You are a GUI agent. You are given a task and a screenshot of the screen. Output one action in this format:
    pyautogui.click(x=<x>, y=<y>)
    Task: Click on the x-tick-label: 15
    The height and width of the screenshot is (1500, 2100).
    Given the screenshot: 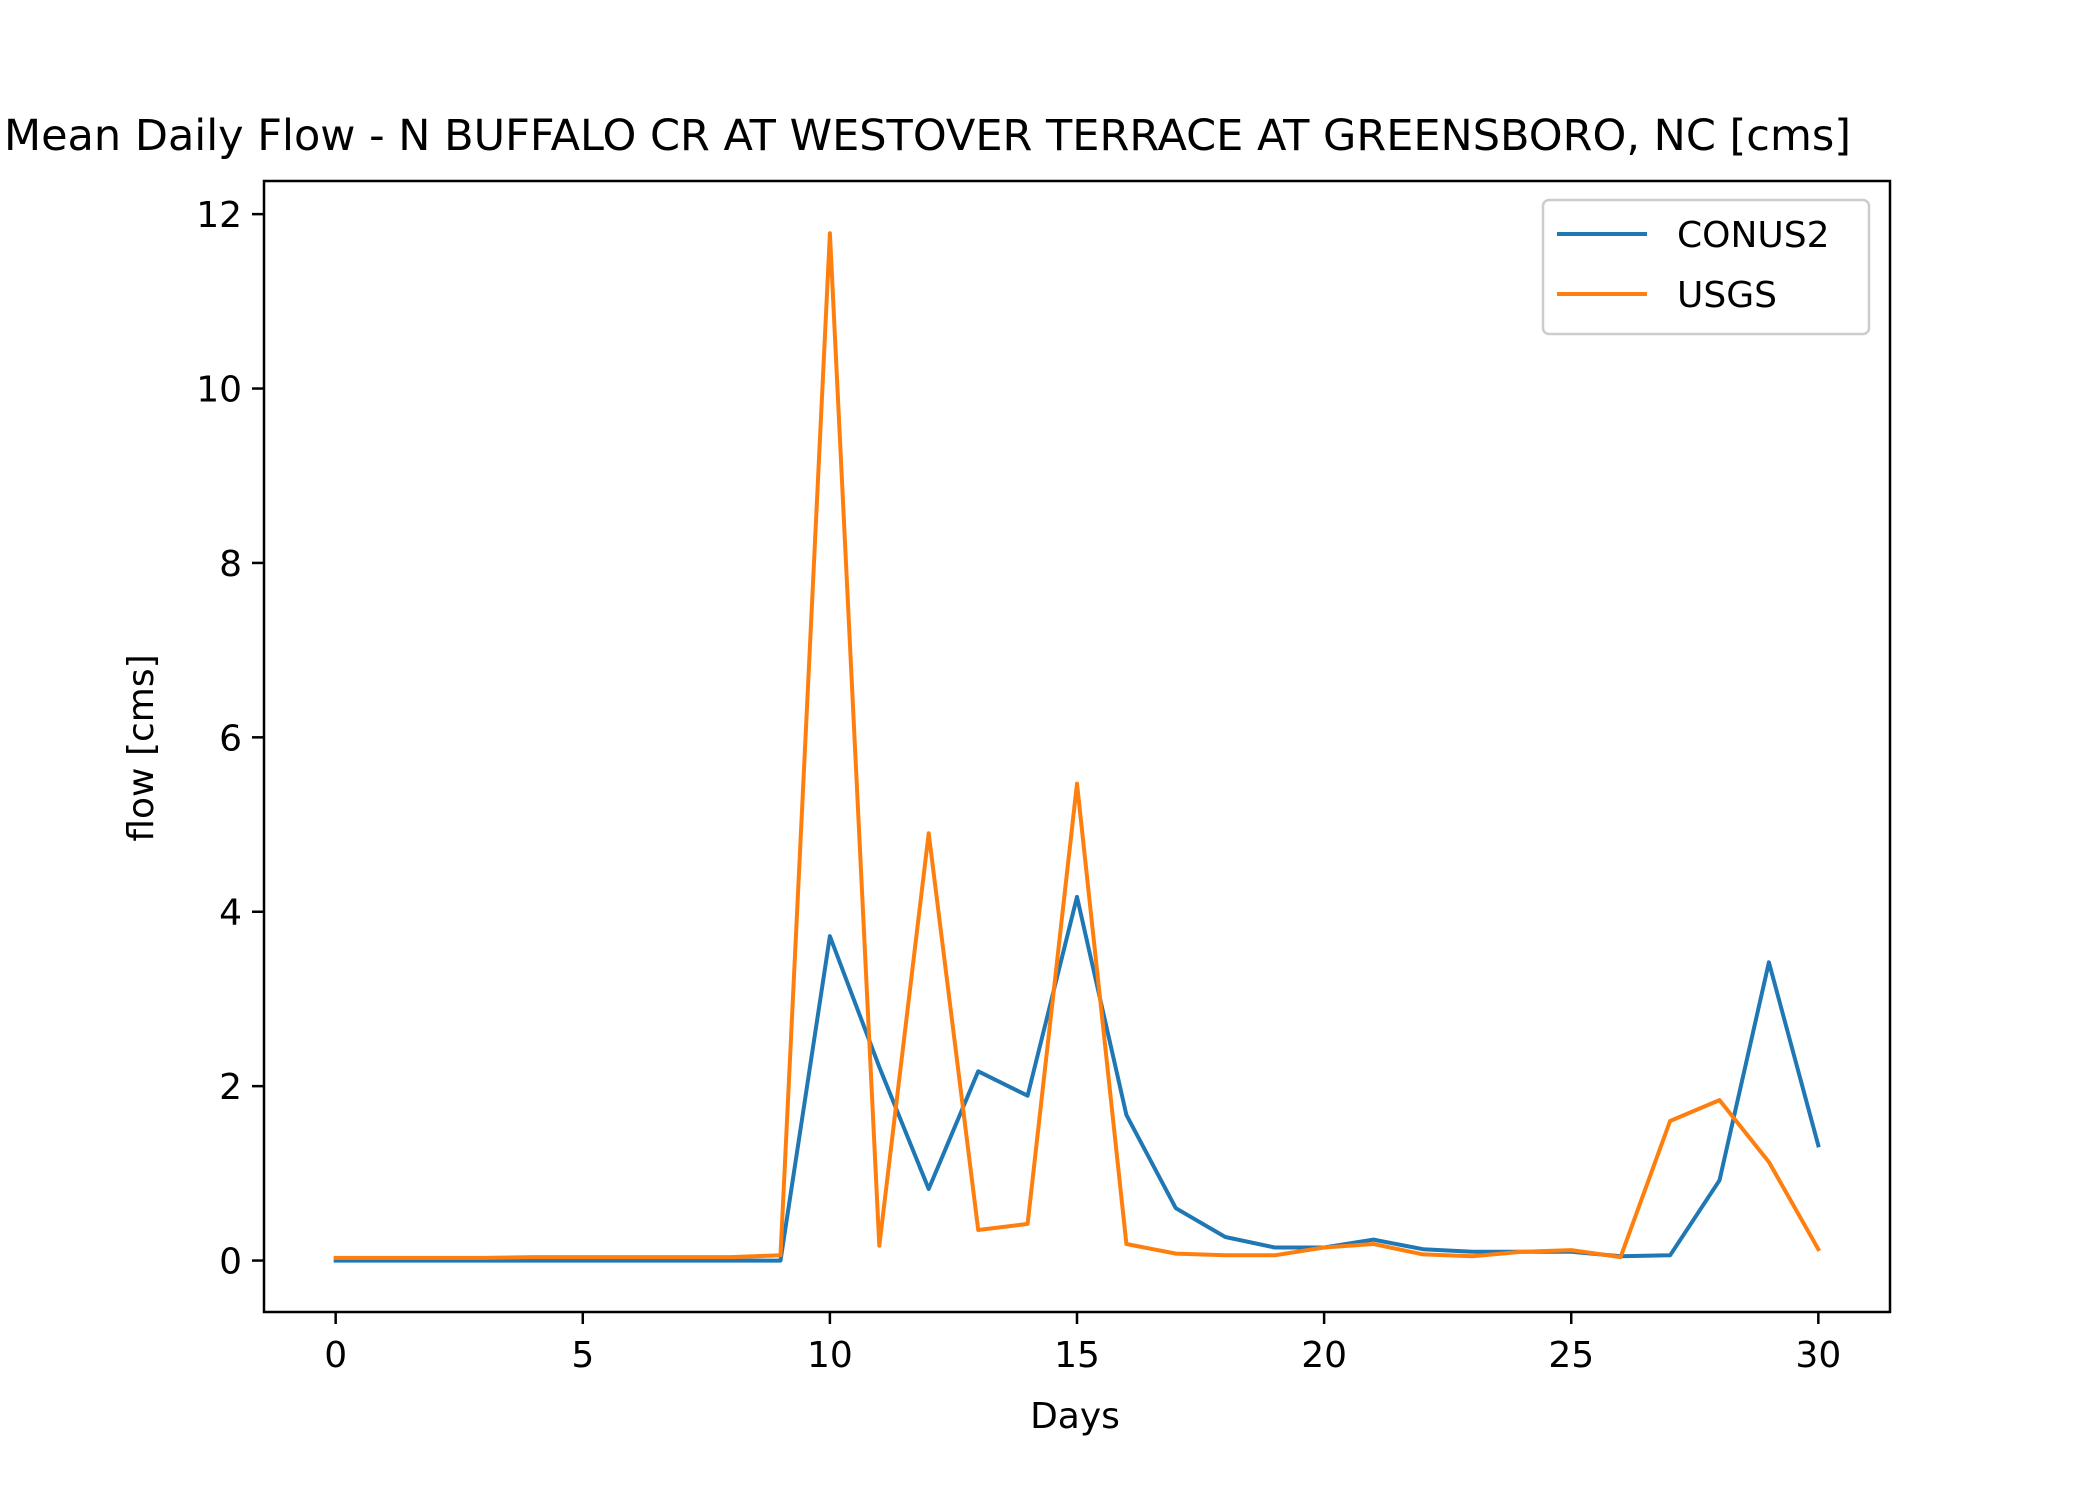 What is the action you would take?
    pyautogui.click(x=1077, y=1355)
    